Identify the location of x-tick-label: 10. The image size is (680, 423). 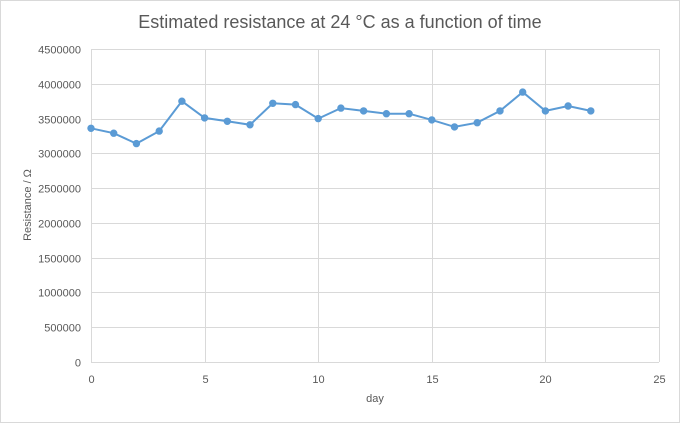
(318, 380).